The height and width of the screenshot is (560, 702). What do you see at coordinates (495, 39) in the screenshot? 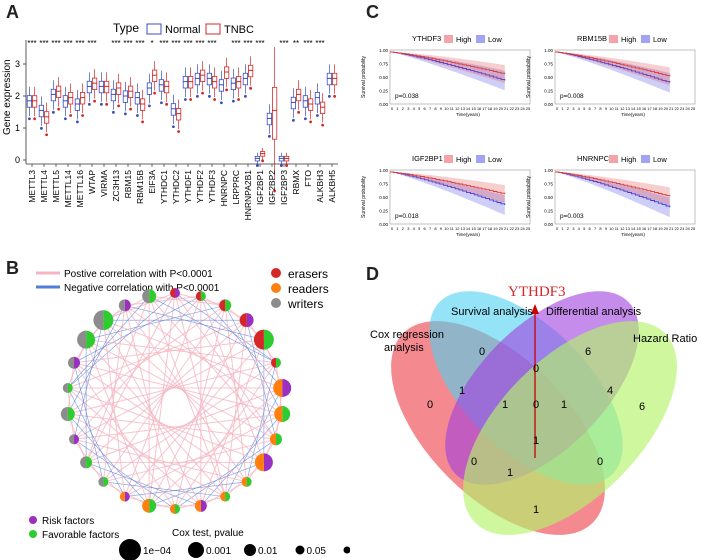
I see `legend-low-label: Low` at bounding box center [495, 39].